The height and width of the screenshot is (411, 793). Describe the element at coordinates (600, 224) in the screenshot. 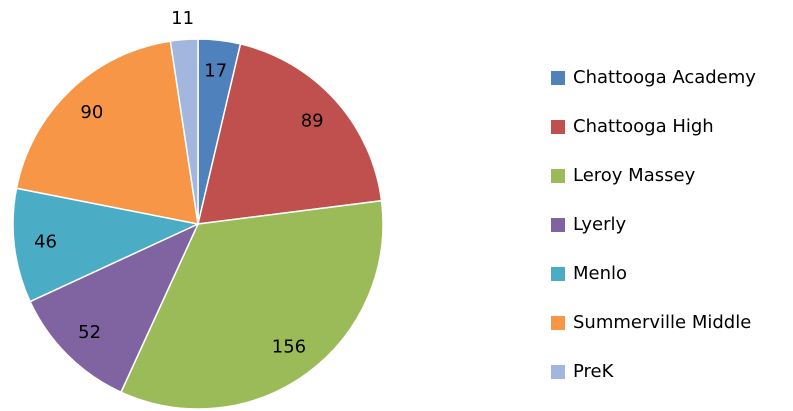

I see `legend-label: Lyerly` at that location.